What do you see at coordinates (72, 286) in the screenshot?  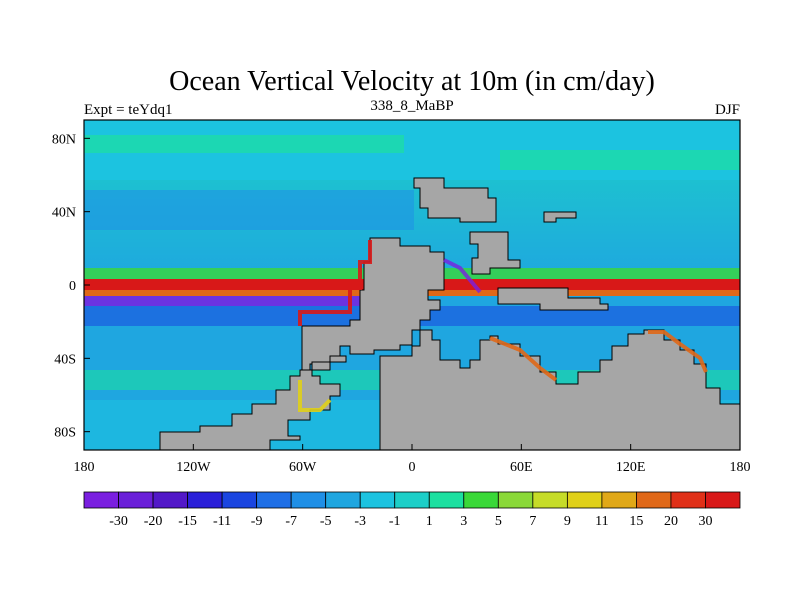 I see `y-tick-label: 0` at bounding box center [72, 286].